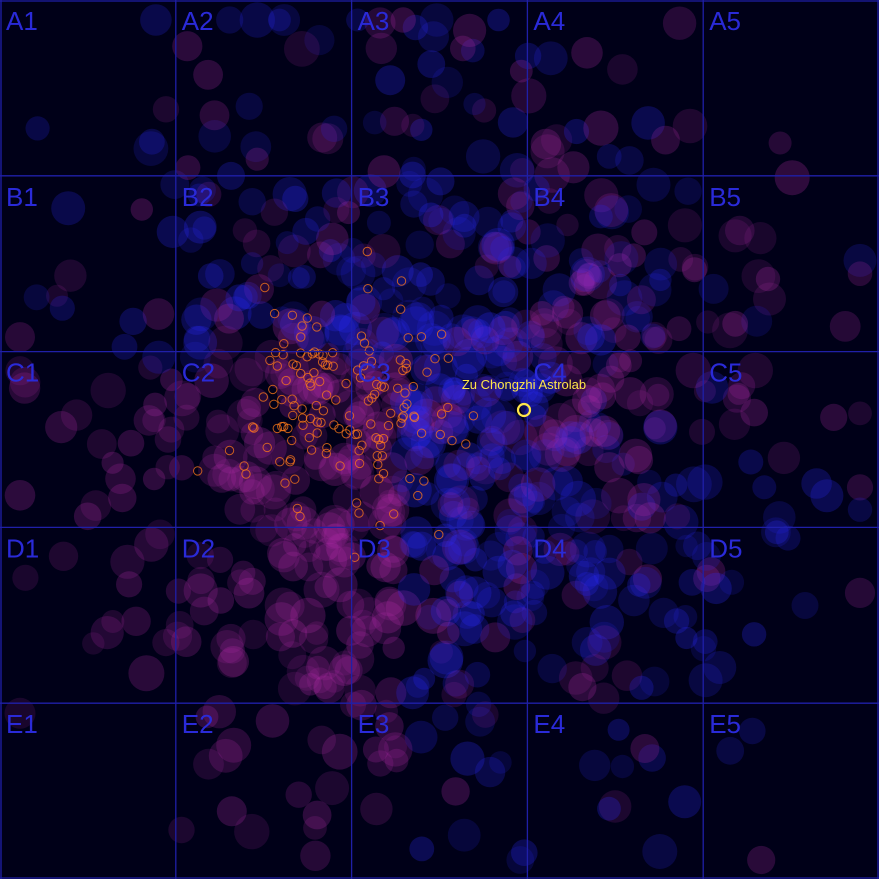 The height and width of the screenshot is (879, 879). I want to click on sector-label-b2: B2, so click(198, 197).